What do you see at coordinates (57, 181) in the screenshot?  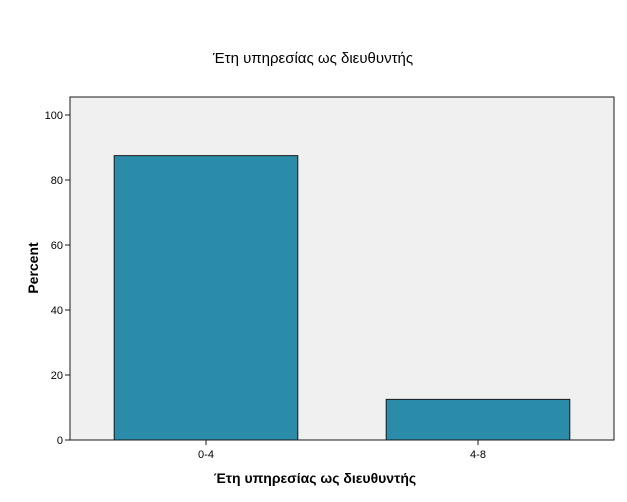 I see `y-tick-label: 80` at bounding box center [57, 181].